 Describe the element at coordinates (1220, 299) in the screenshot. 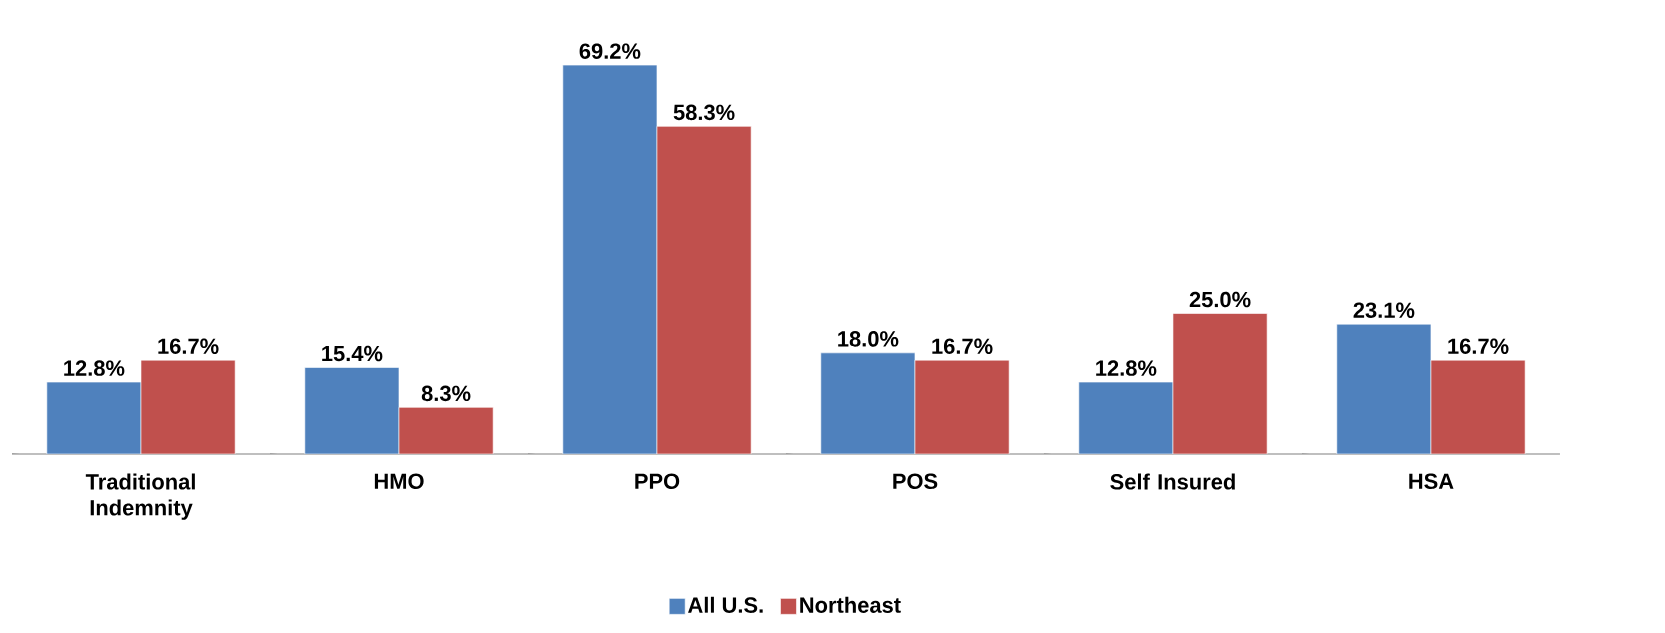

I see `data-label: 25.0%` at that location.